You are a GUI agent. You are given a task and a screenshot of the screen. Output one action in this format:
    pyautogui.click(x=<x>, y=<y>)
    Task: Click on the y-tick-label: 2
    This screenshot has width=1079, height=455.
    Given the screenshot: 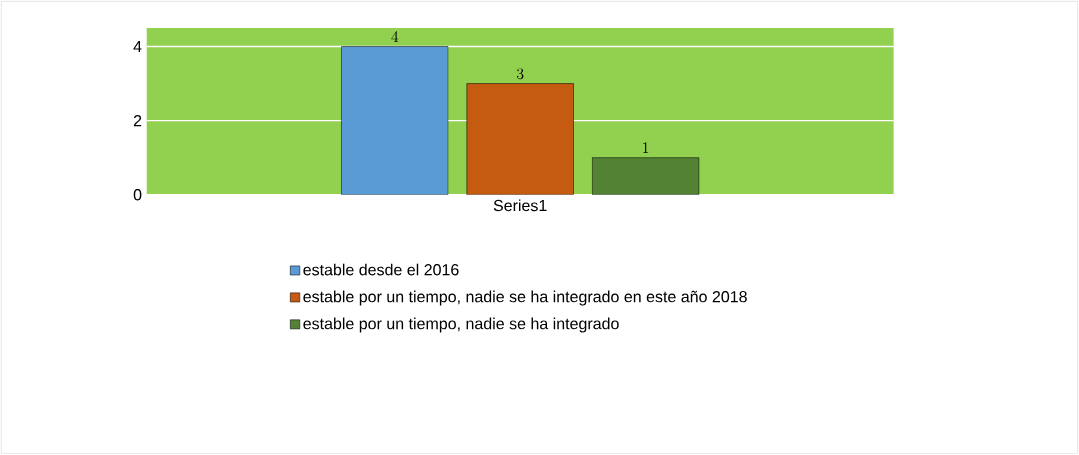 What is the action you would take?
    pyautogui.click(x=137, y=121)
    